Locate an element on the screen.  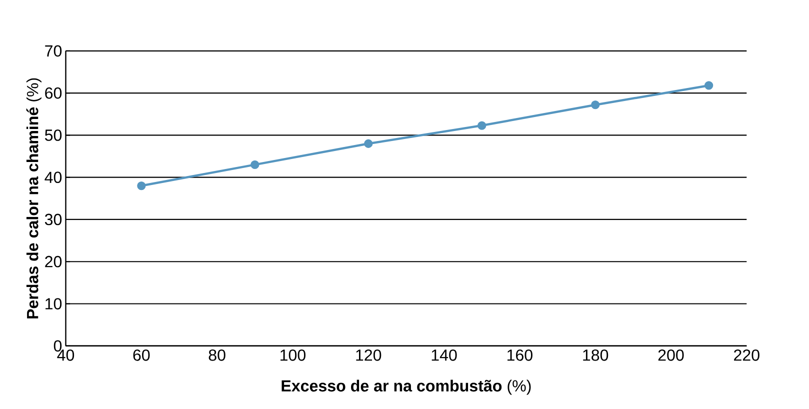
x-tick-label: 200 is located at coordinates (671, 355).